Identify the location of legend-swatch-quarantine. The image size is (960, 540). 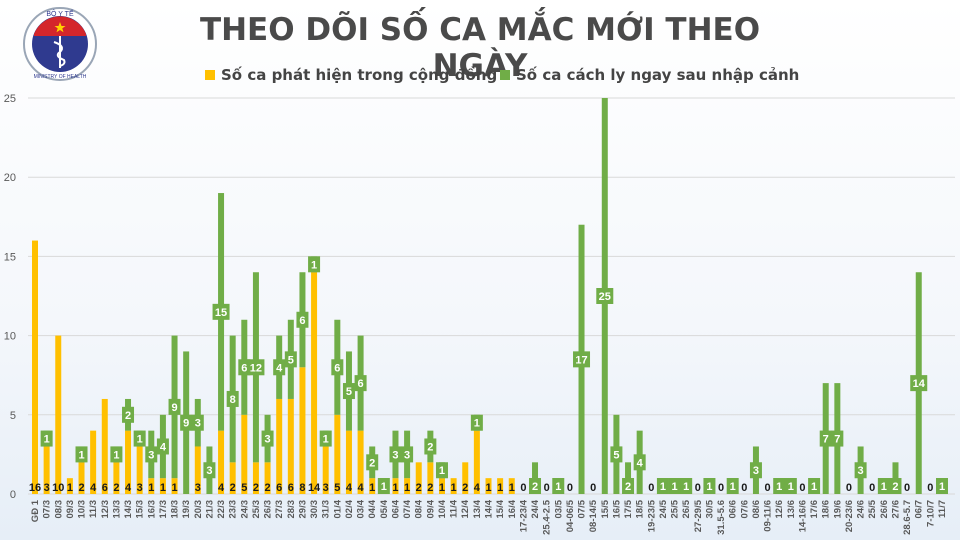
(505, 75).